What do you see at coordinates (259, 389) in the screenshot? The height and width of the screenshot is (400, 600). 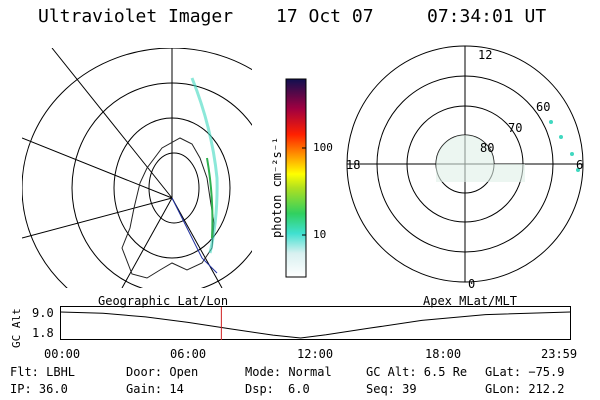 I see `dsp-label: Dsp:` at bounding box center [259, 389].